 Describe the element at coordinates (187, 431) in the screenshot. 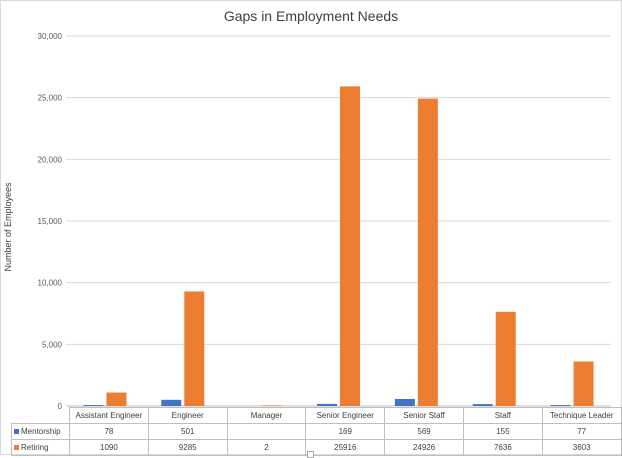

I see `table-cell: 501` at that location.